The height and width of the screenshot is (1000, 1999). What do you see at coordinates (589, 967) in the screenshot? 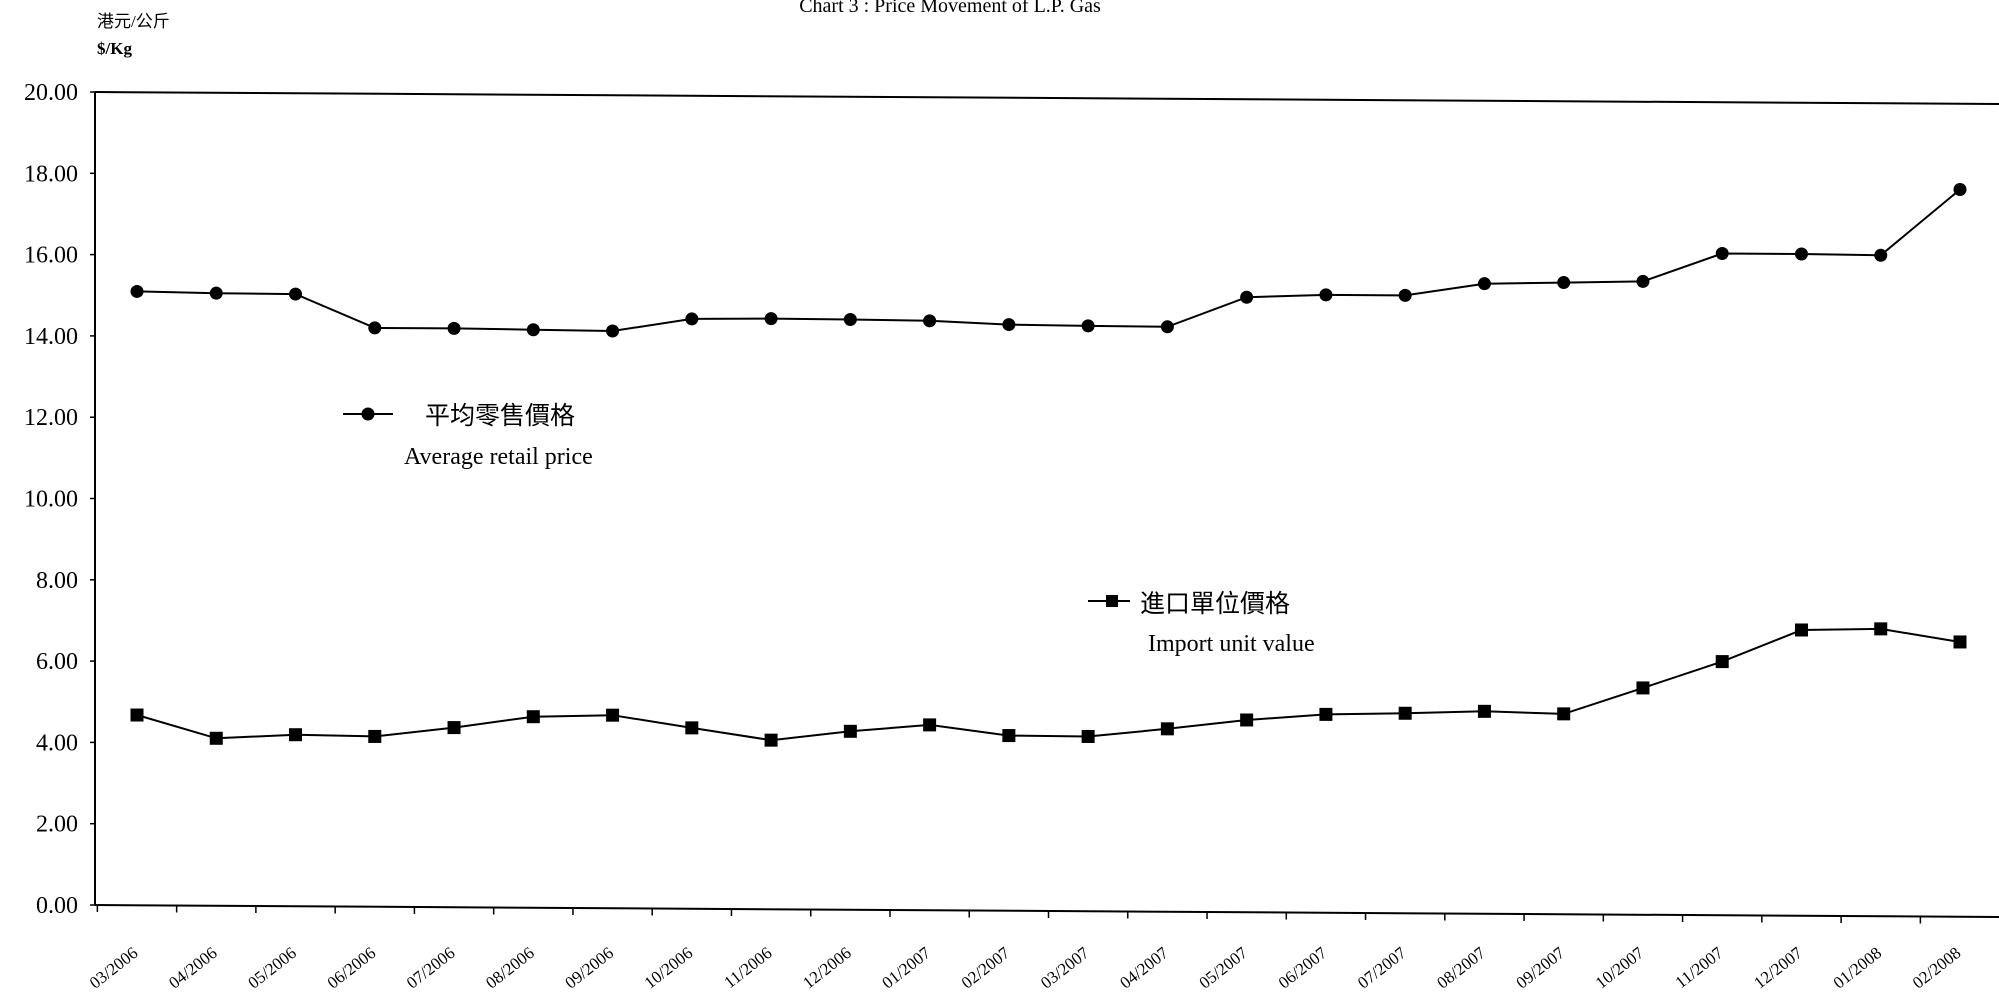
I see `x-tick-label: 09/2006` at bounding box center [589, 967].